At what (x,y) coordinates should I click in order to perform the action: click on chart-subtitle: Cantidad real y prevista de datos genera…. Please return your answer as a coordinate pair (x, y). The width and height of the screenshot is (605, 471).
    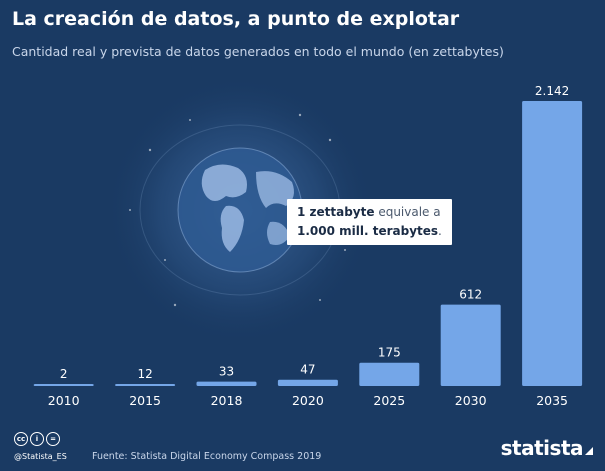
    Looking at the image, I should click on (258, 51).